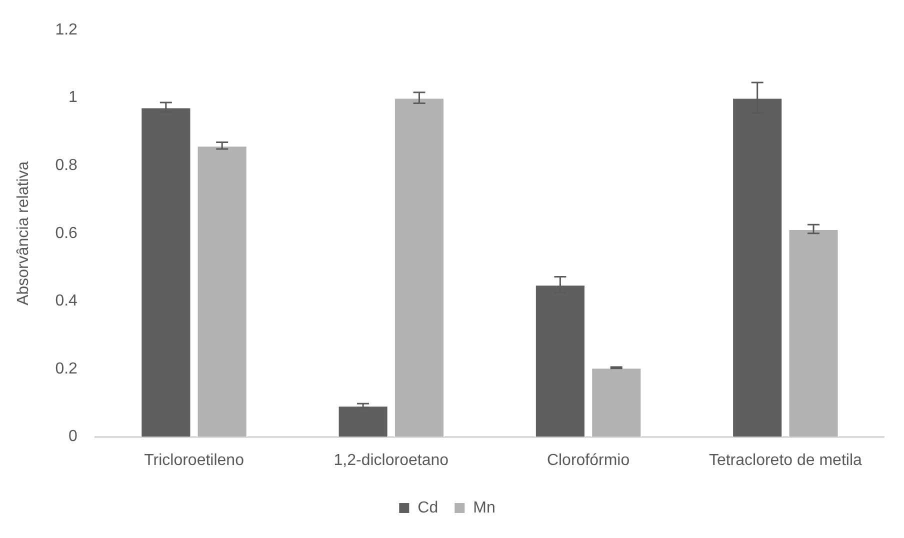  I want to click on x-tick-label: Tricloroetileno, so click(194, 460).